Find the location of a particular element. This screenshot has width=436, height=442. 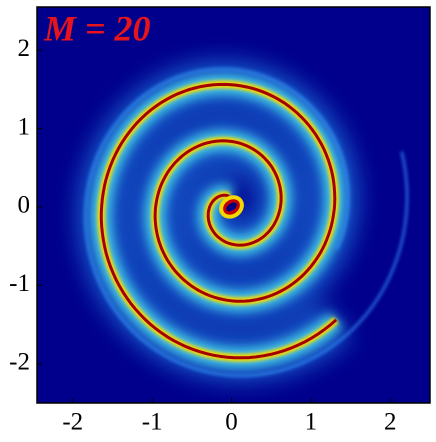

y-tick-label: -2 is located at coordinates (19, 362).